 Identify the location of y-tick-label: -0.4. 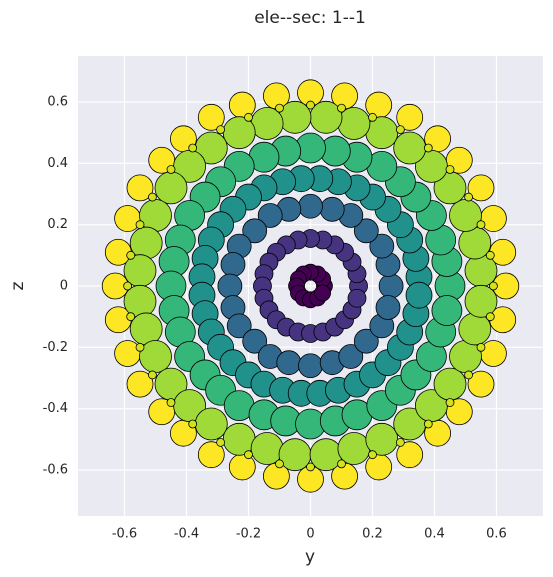
(55, 408).